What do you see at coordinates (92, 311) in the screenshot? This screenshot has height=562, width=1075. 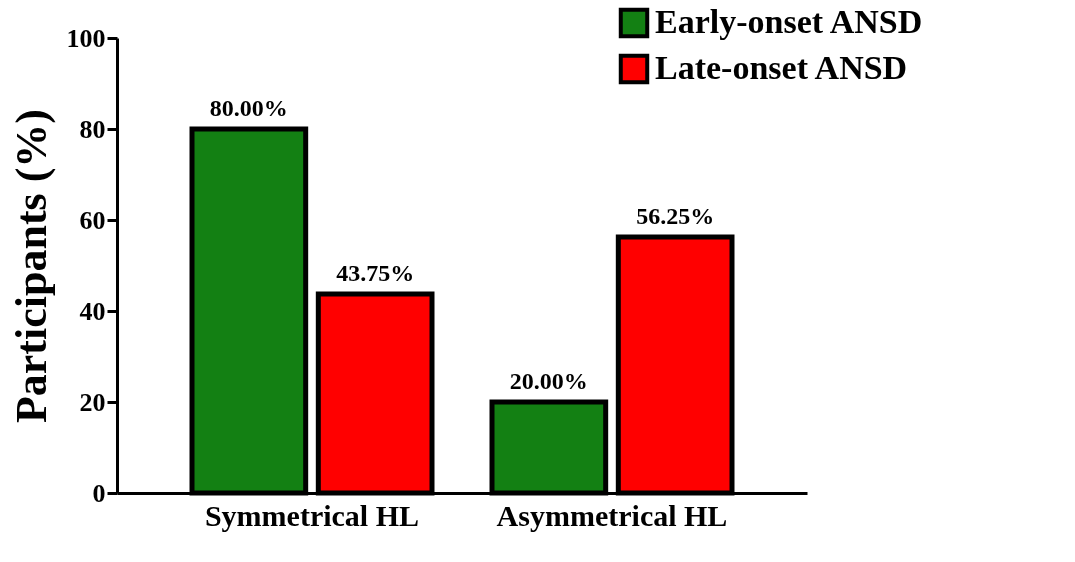 I see `y-tick-label: 40` at bounding box center [92, 311].